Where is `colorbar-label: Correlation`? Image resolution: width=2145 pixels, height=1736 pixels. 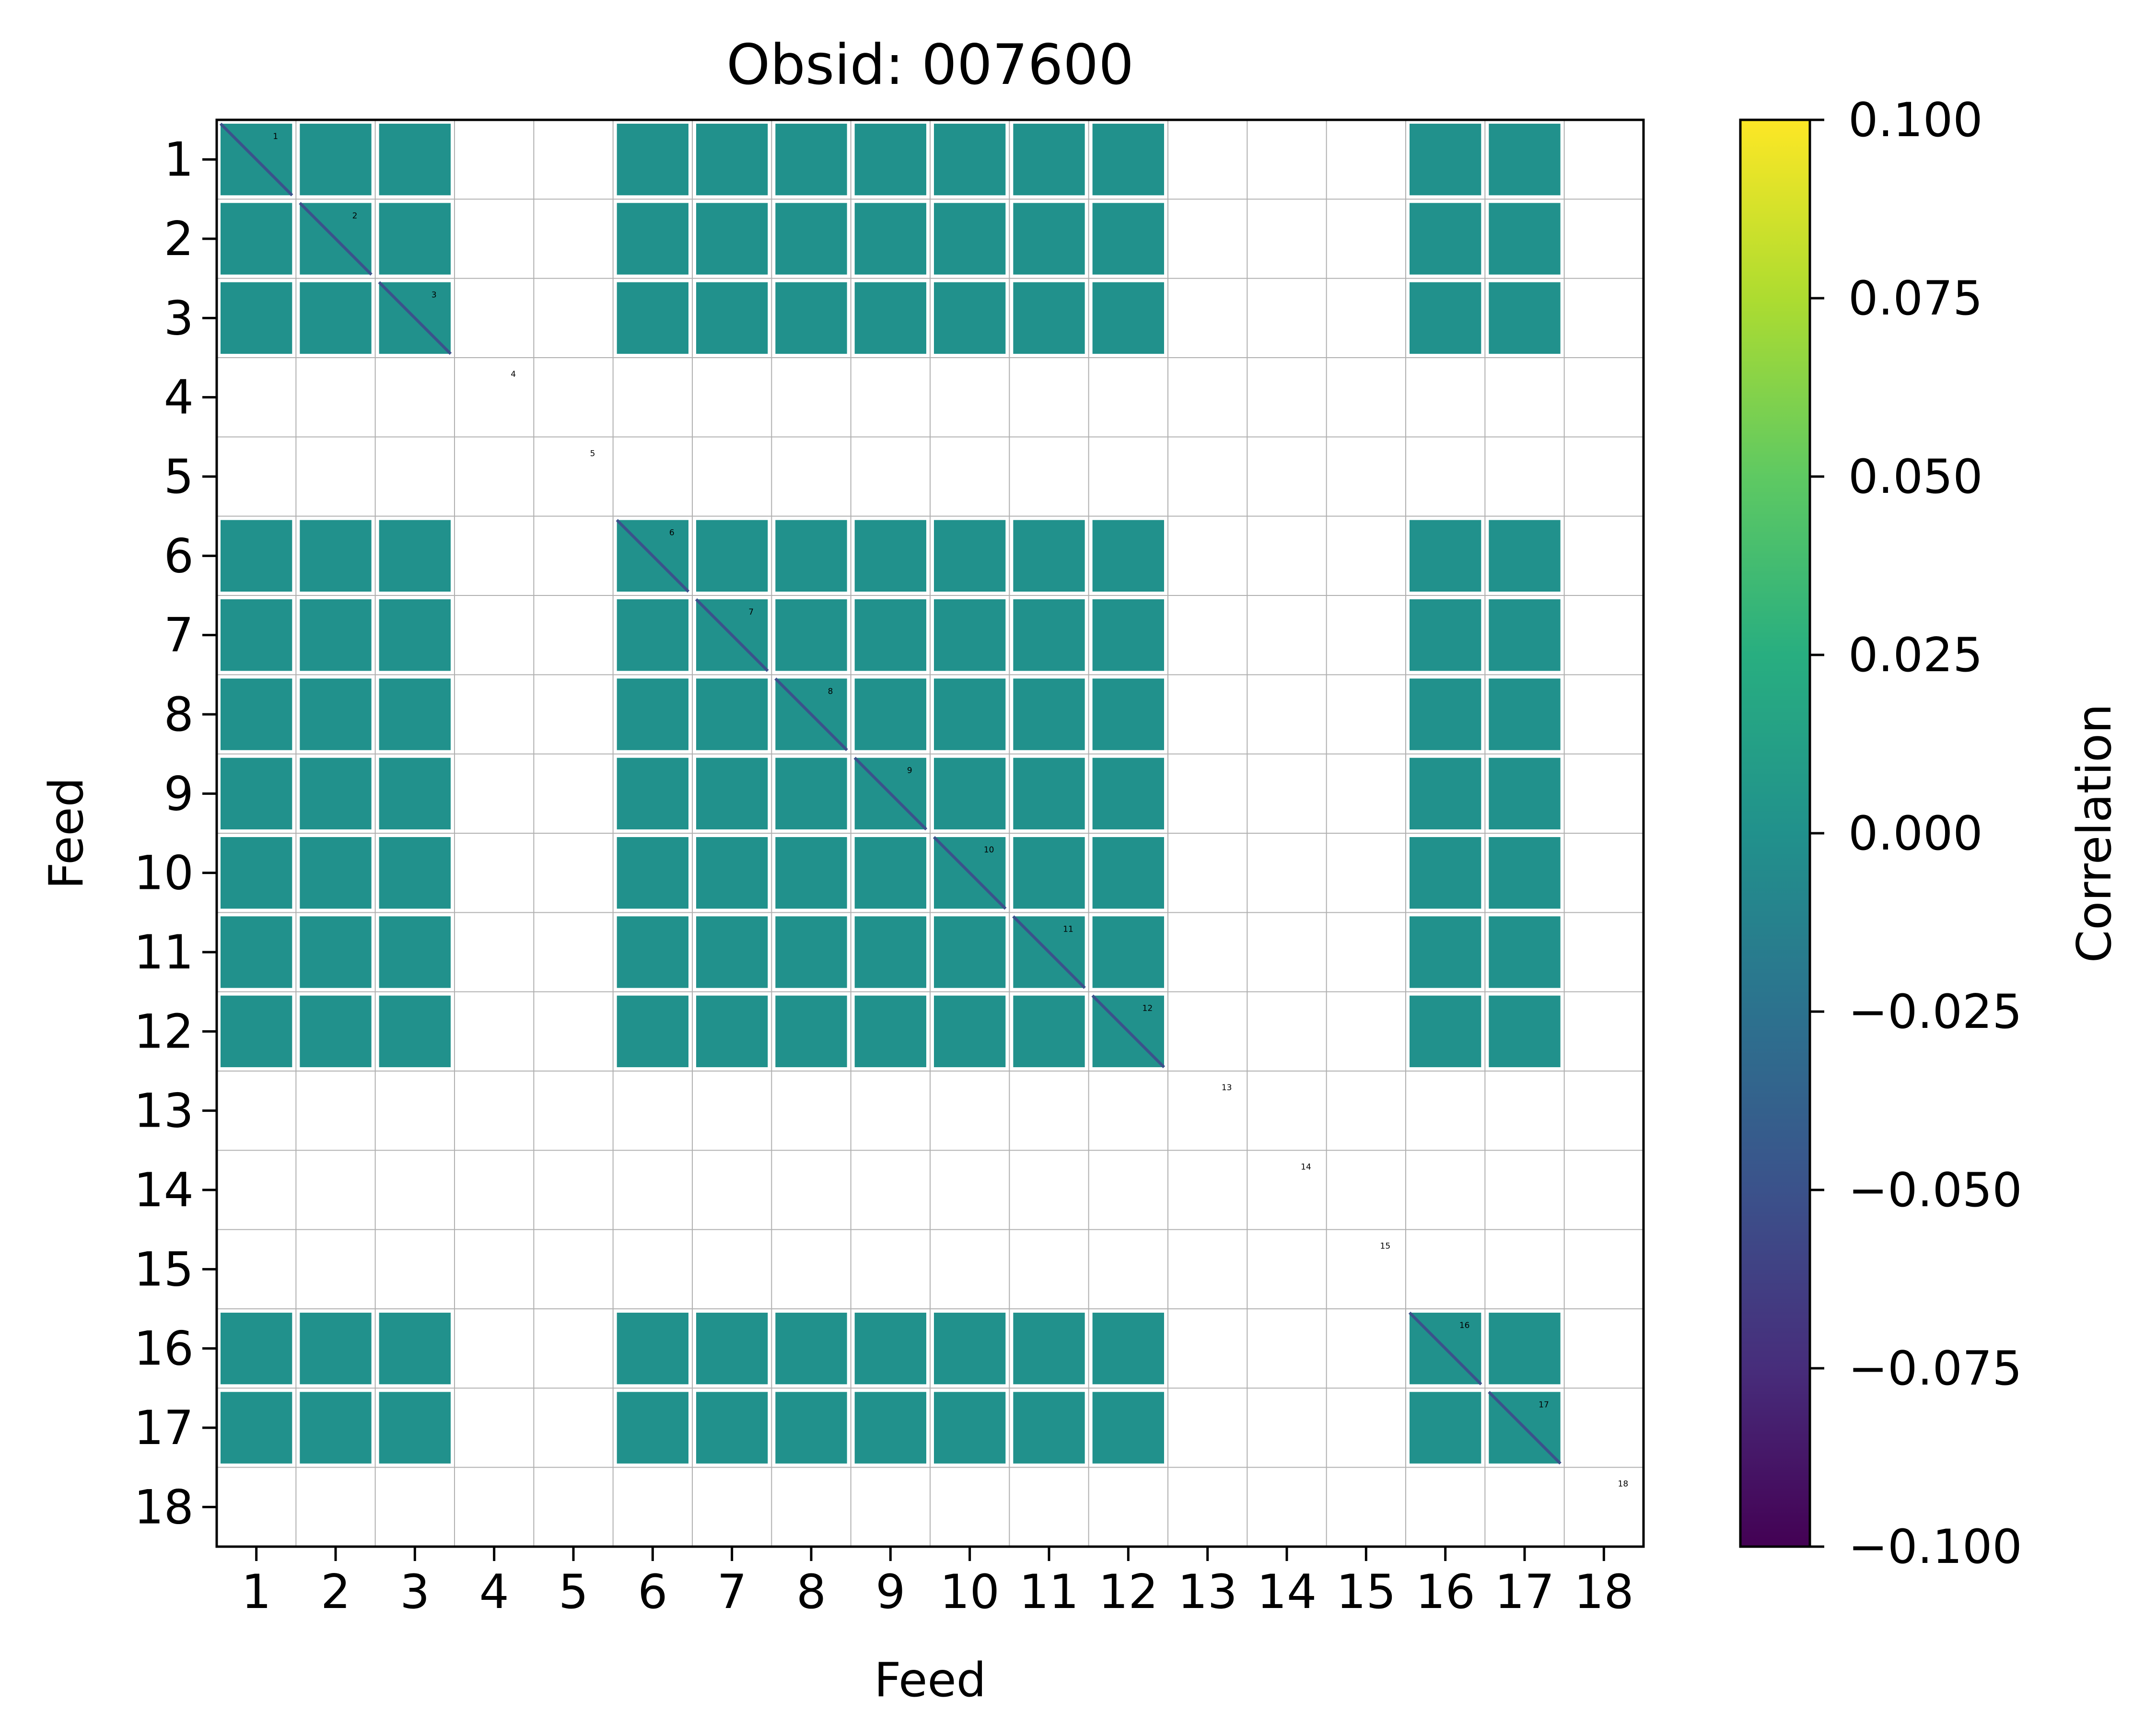 colorbar-label: Correlation is located at coordinates (2094, 833).